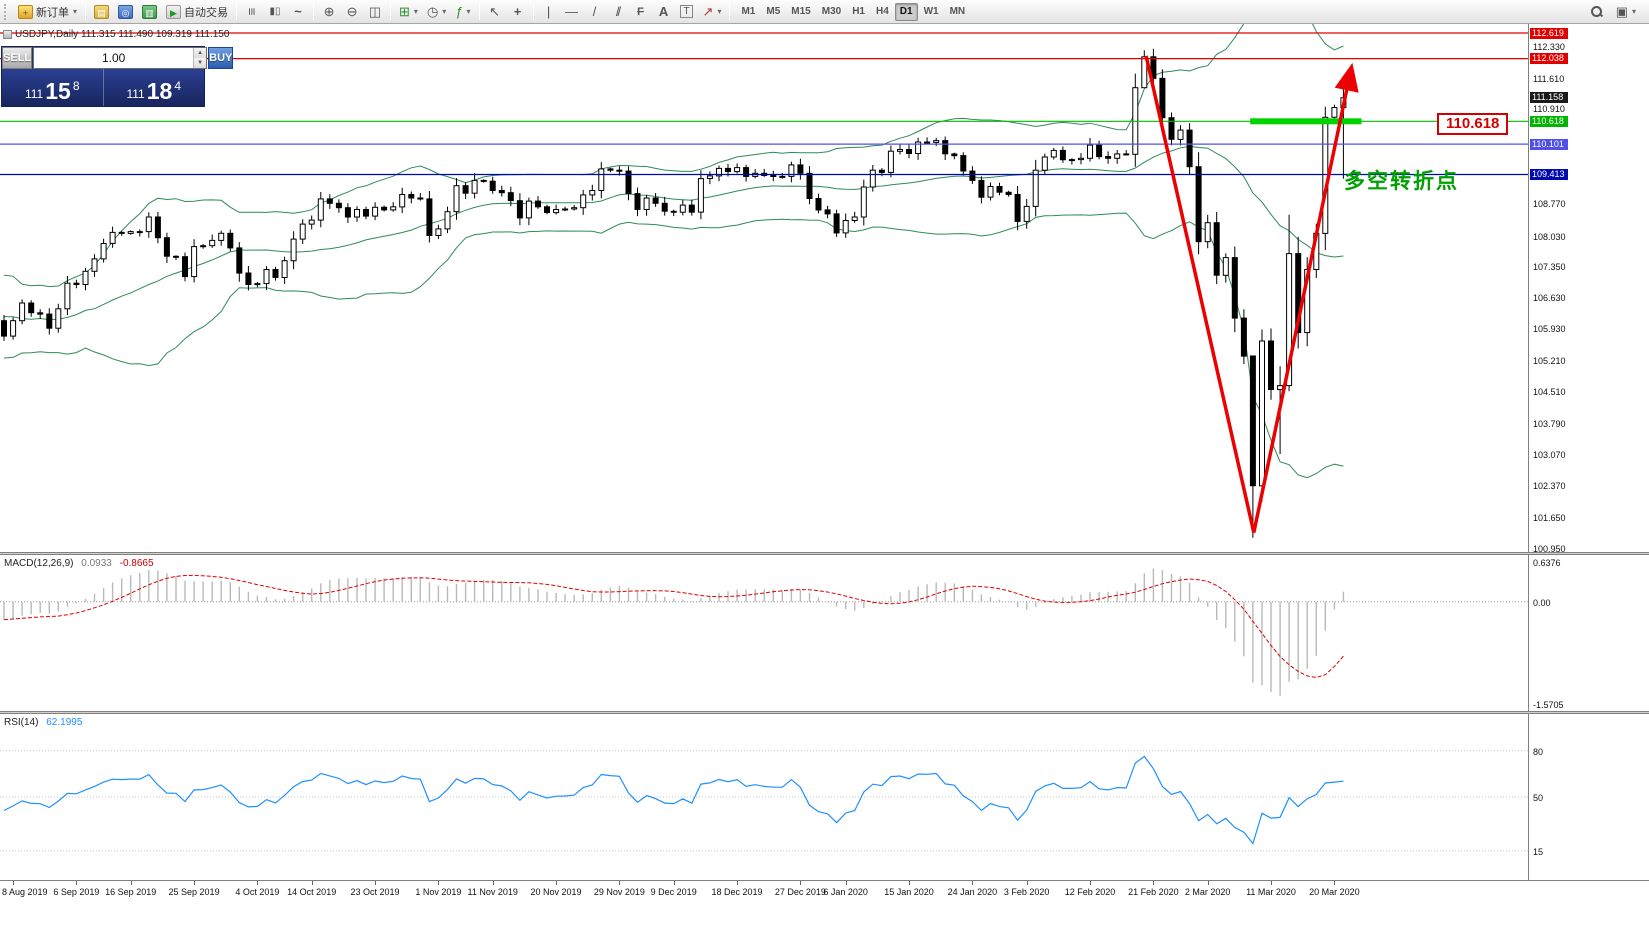 The image size is (1649, 947). What do you see at coordinates (194, 892) in the screenshot?
I see `date-axis-label: 25 Sep 2019` at bounding box center [194, 892].